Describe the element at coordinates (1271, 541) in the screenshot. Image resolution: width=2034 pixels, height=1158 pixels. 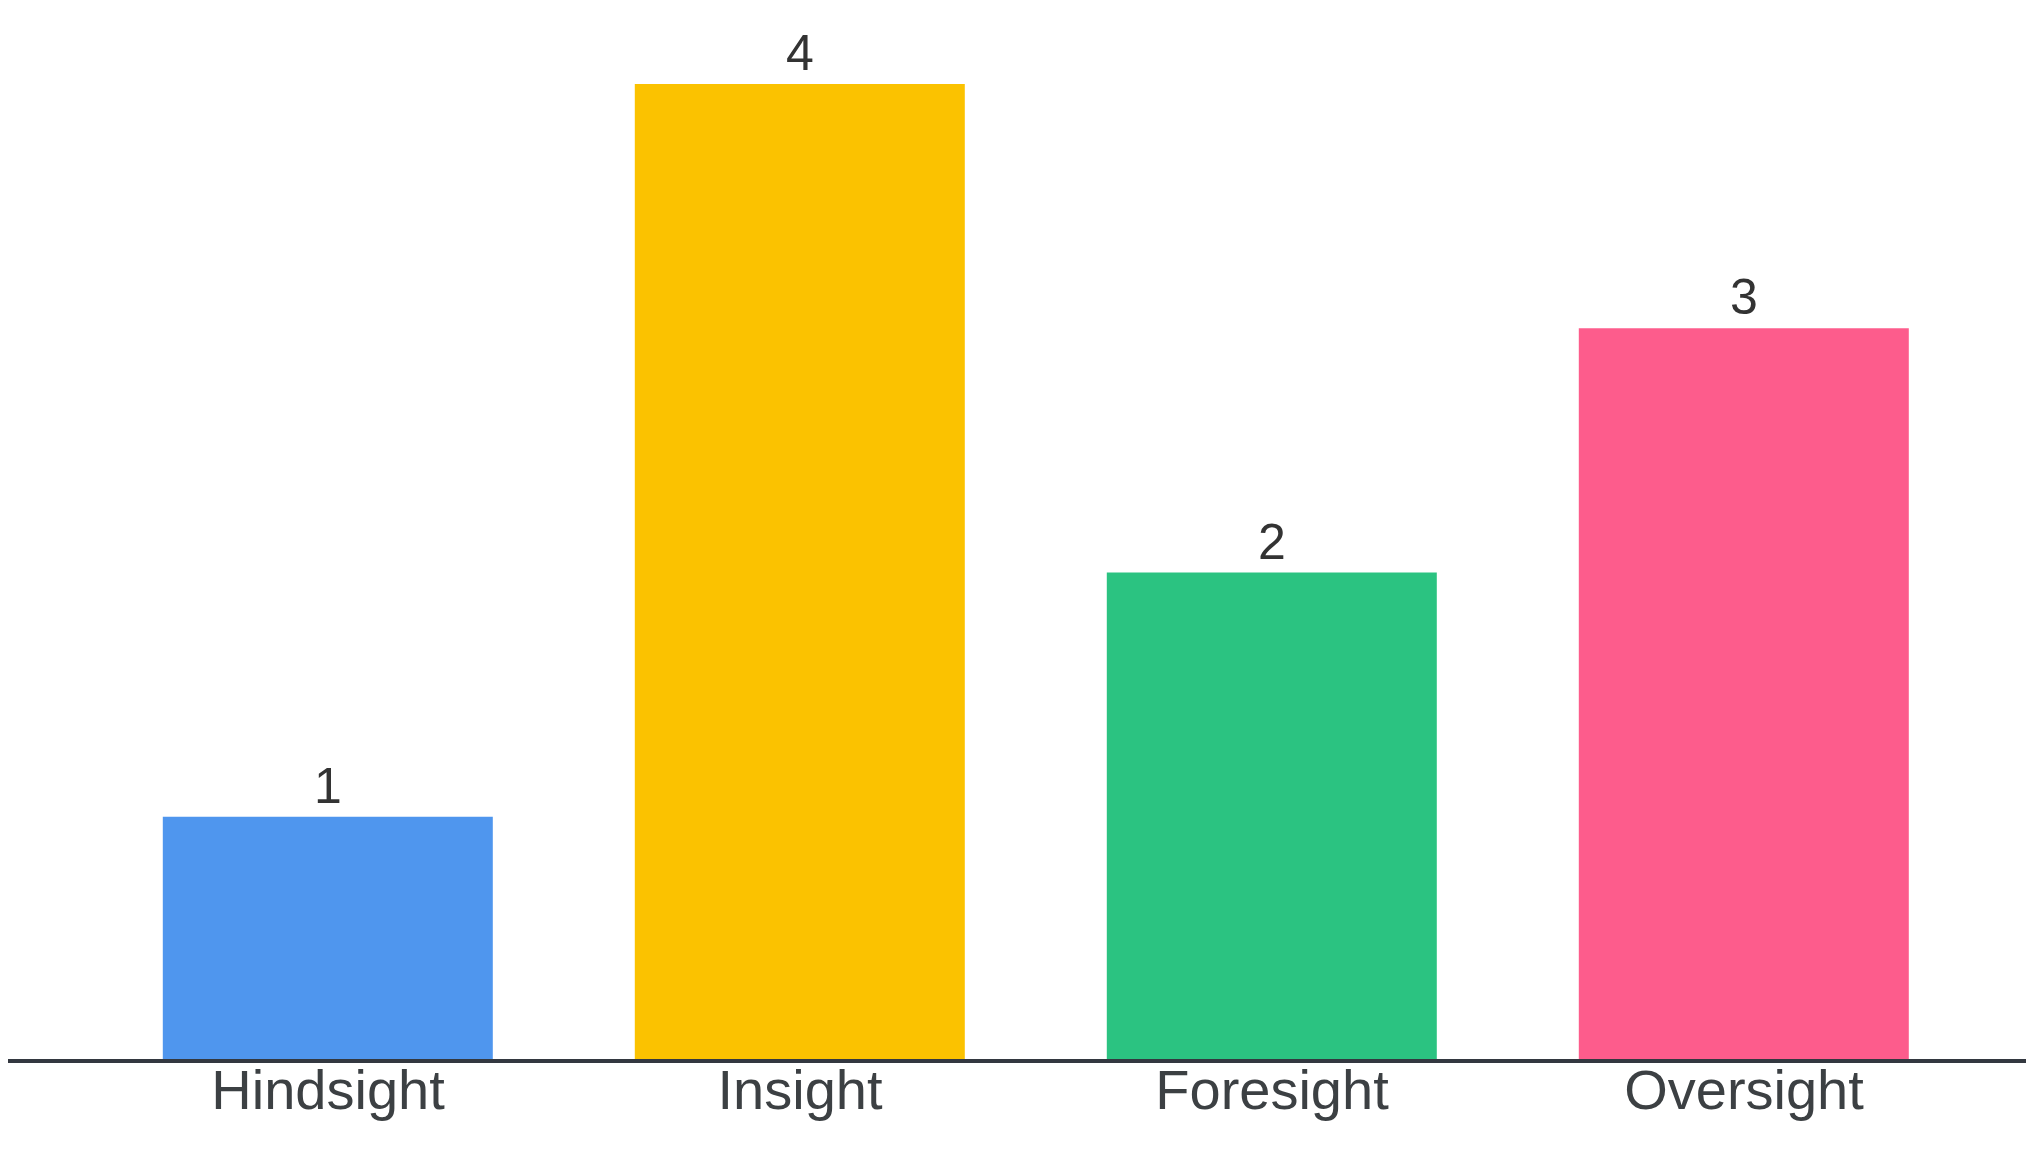
I see `data-label: 2` at that location.